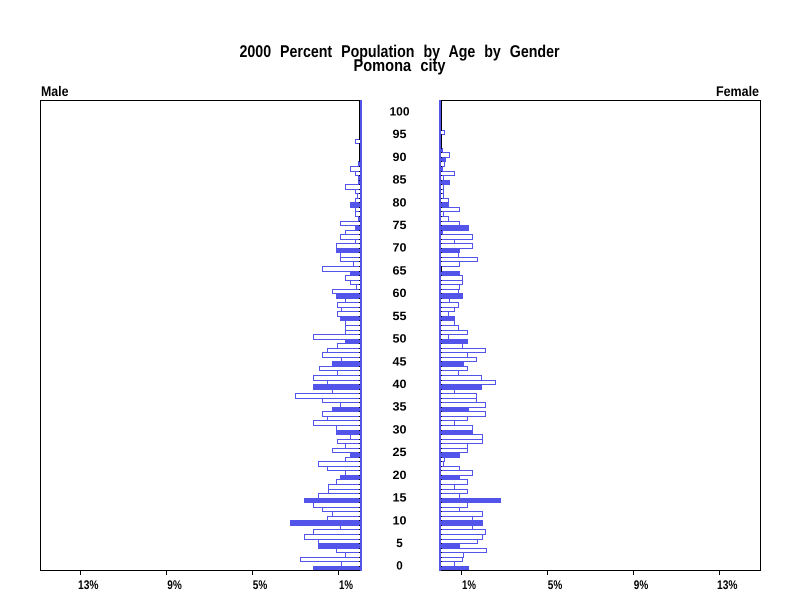 The image size is (800, 600). What do you see at coordinates (400, 498) in the screenshot?
I see `svg-text: 15` at bounding box center [400, 498].